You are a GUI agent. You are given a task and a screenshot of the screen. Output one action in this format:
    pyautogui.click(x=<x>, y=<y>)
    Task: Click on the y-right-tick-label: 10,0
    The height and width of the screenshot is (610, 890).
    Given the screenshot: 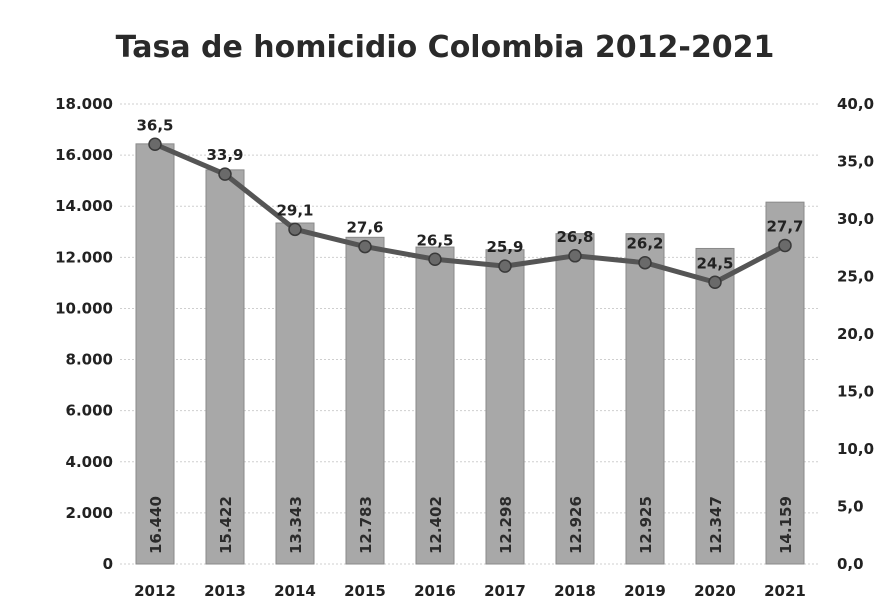 What is the action you would take?
    pyautogui.click(x=855, y=449)
    